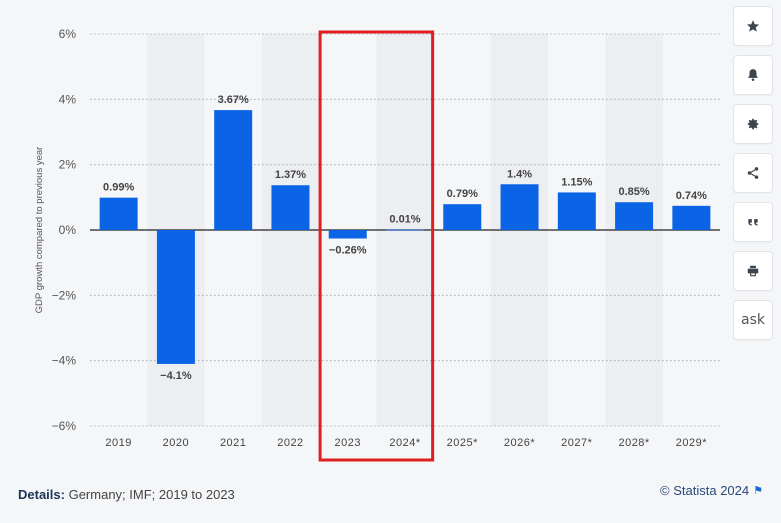 This screenshot has height=523, width=781. What do you see at coordinates (519, 174) in the screenshot?
I see `data-label: 1.4%` at bounding box center [519, 174].